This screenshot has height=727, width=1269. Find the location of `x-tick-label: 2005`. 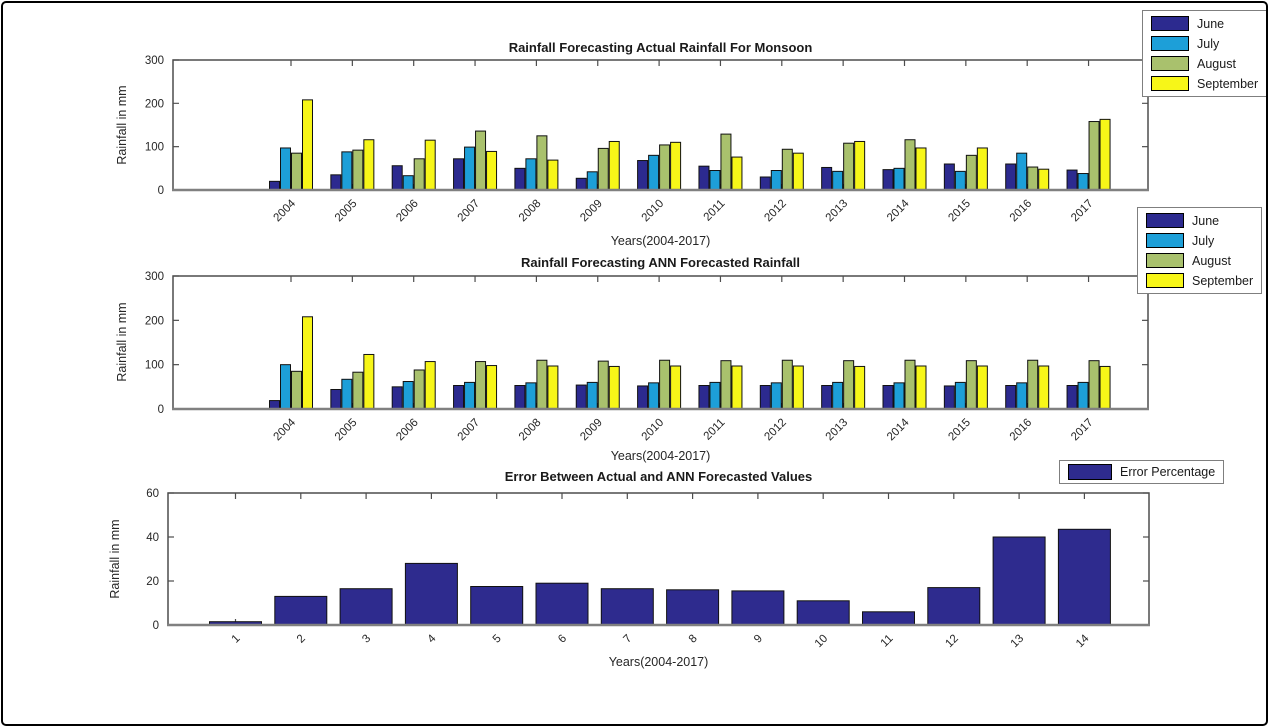

x-tick-label: 2005 is located at coordinates (346, 430).